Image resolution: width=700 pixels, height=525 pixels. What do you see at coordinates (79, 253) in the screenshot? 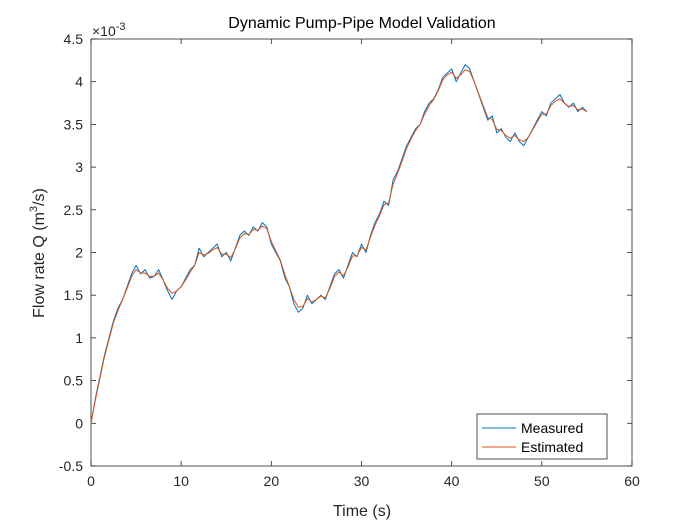
I see `y-tick-label: 2` at bounding box center [79, 253].